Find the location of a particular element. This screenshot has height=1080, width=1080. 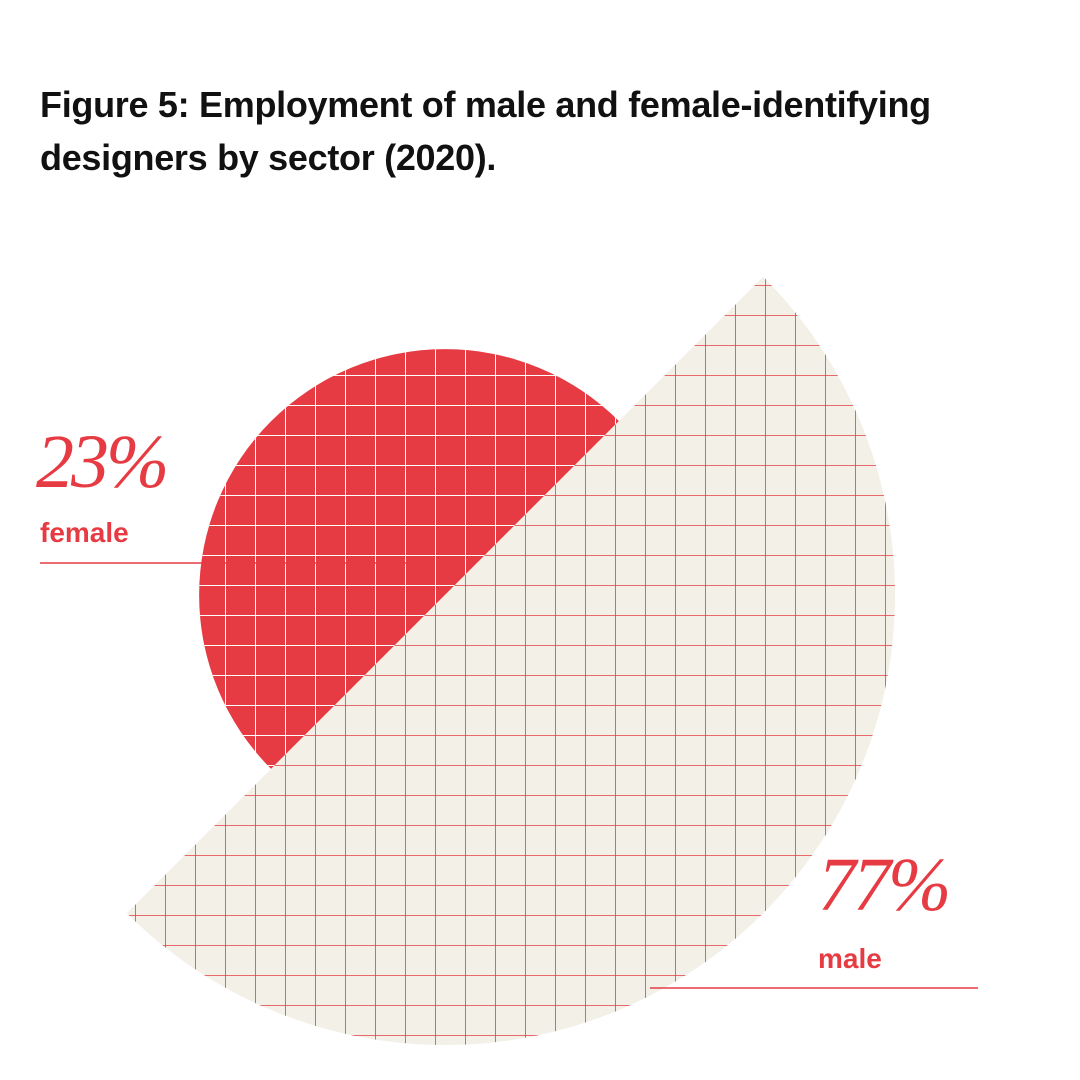

category-label: female is located at coordinates (84, 532).